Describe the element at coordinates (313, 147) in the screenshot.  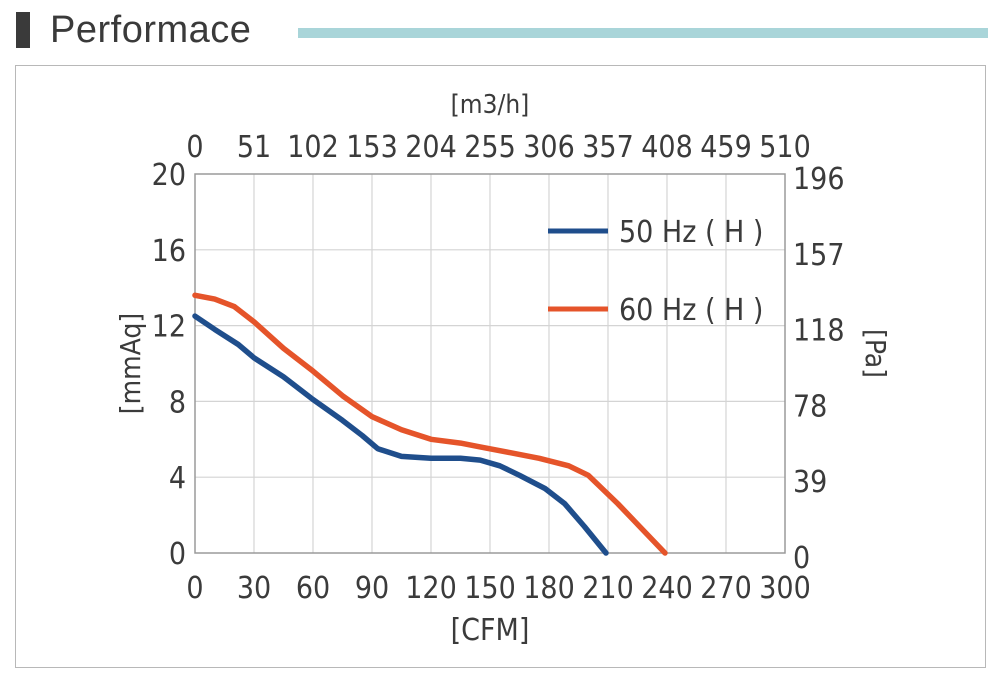
I see `x2-tick-label: 102` at that location.